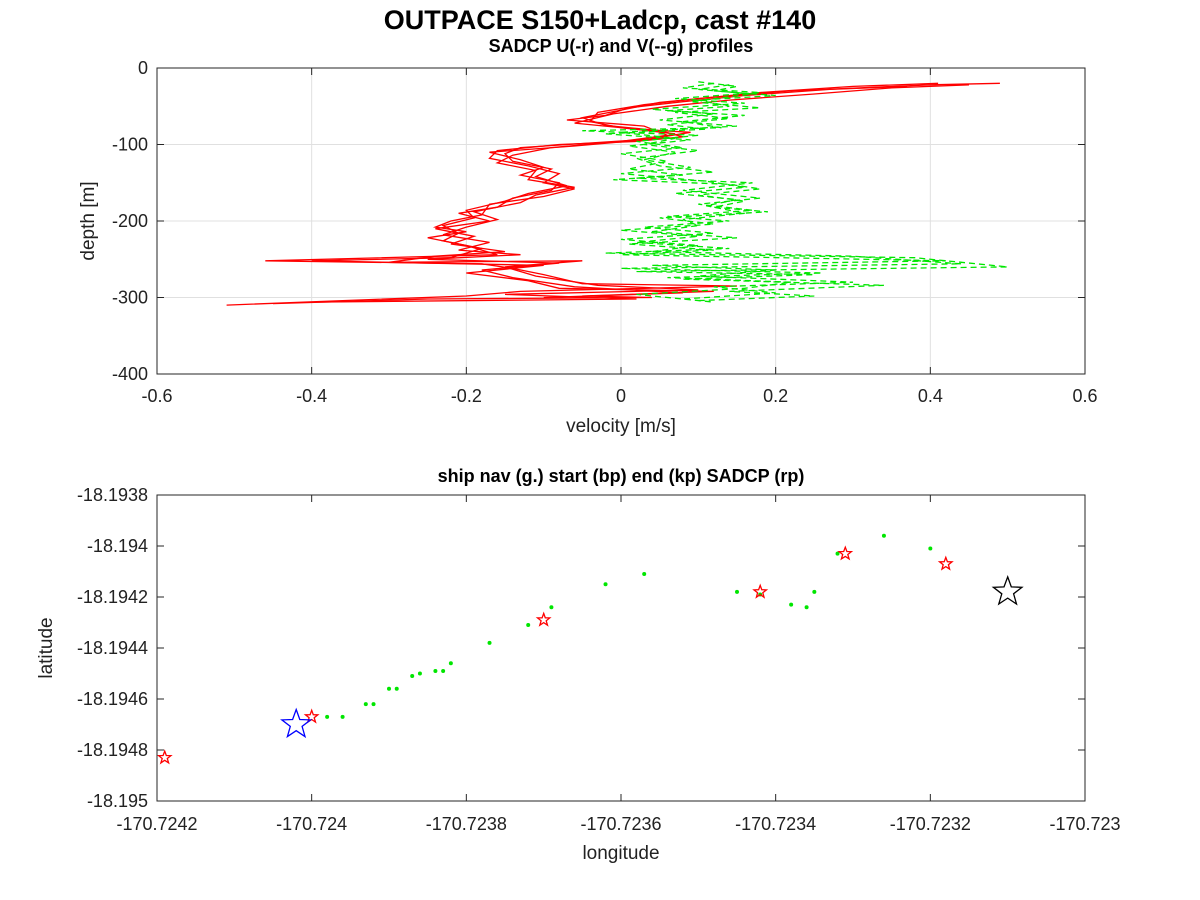  I want to click on x-tick-label: 0, so click(621, 396).